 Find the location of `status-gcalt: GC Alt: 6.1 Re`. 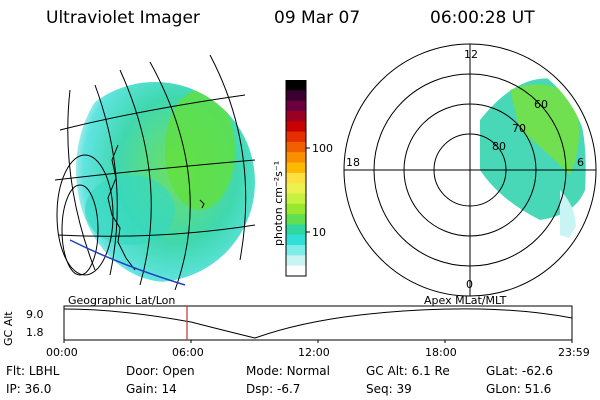

status-gcalt: GC Alt: 6.1 Re is located at coordinates (408, 371).